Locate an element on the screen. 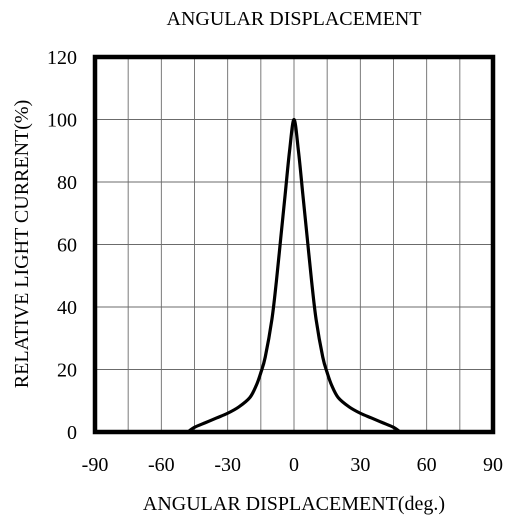 The height and width of the screenshot is (521, 508). x-tick-labels: -90 -60 -30 0 30 60 90 is located at coordinates (292, 465).